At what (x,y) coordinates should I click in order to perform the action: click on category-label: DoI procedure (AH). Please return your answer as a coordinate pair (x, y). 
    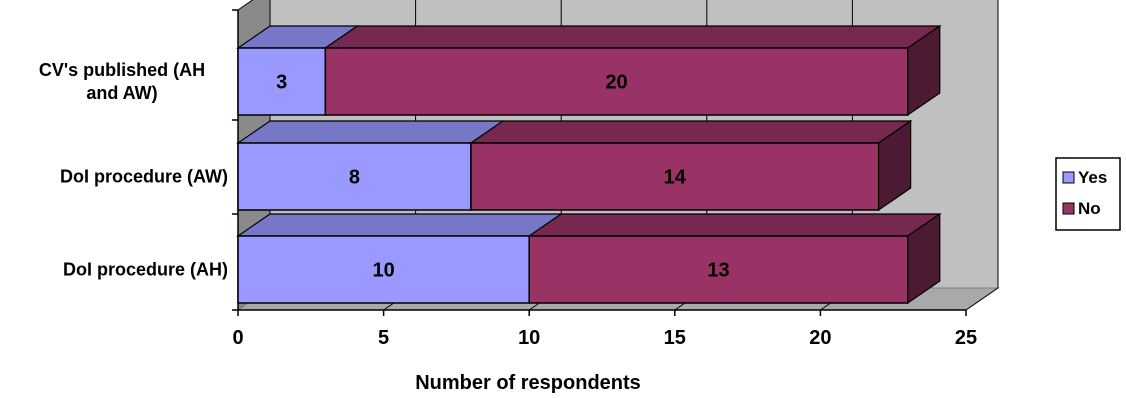
    Looking at the image, I should click on (145, 270).